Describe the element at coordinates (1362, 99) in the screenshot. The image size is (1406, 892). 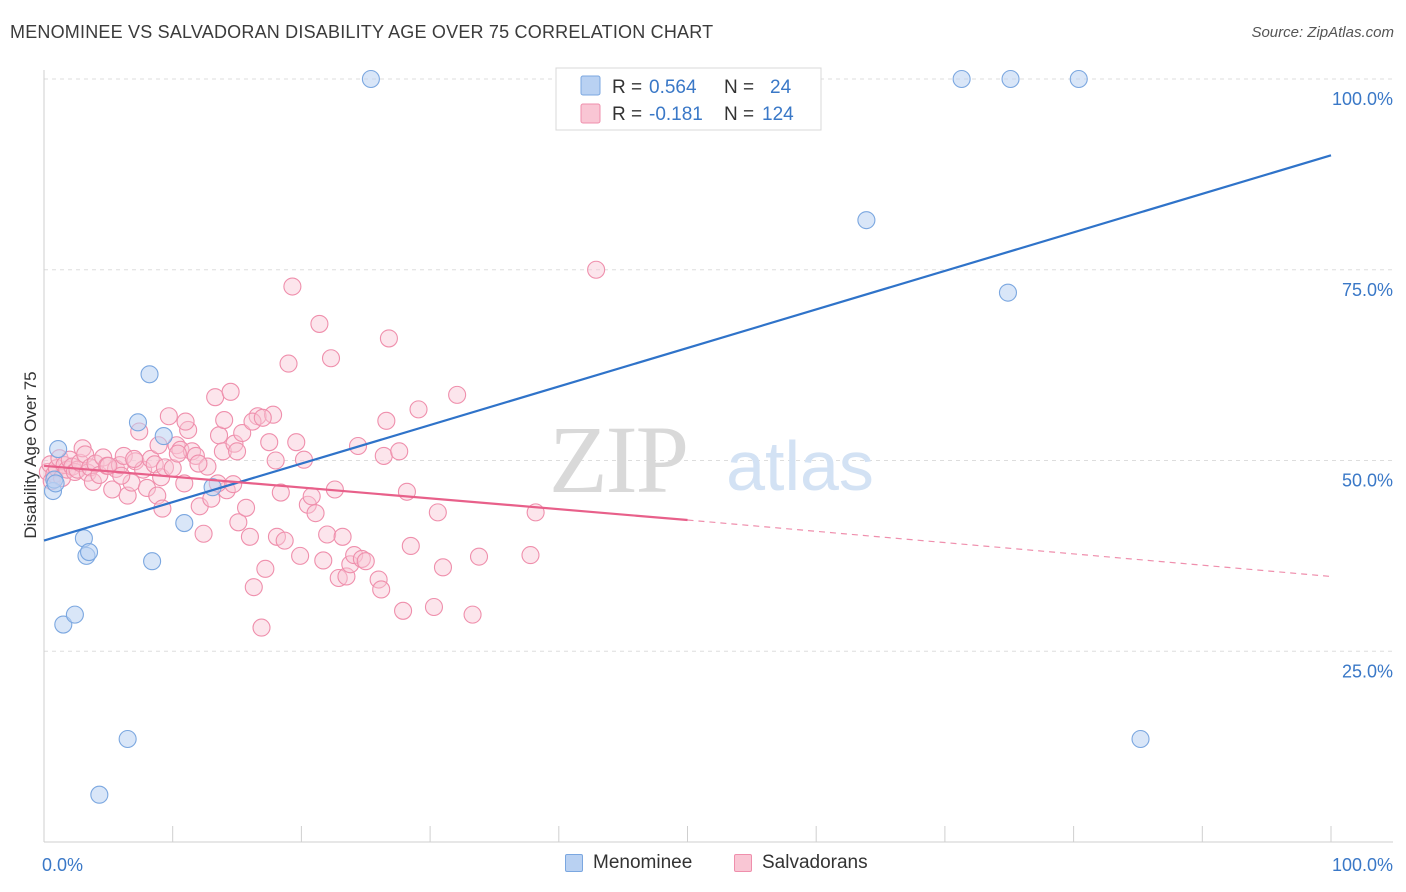
I see `y-tick-label-100: 100.0%` at that location.